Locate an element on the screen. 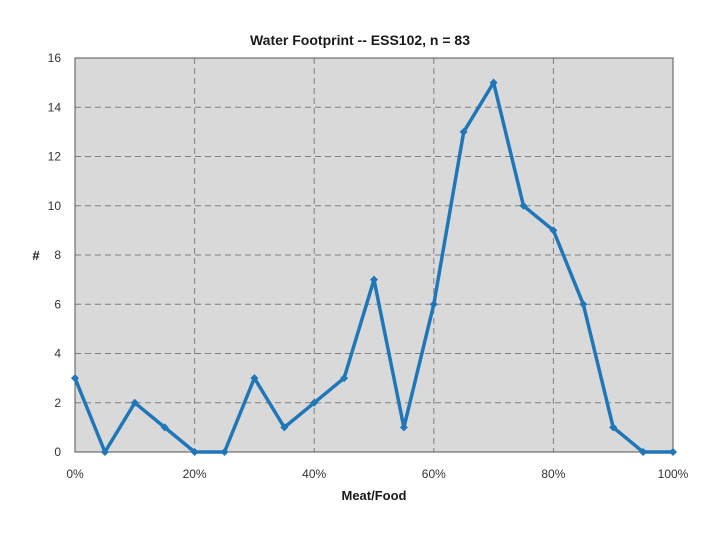  x-axis-label: Meat/Food is located at coordinates (374, 495).